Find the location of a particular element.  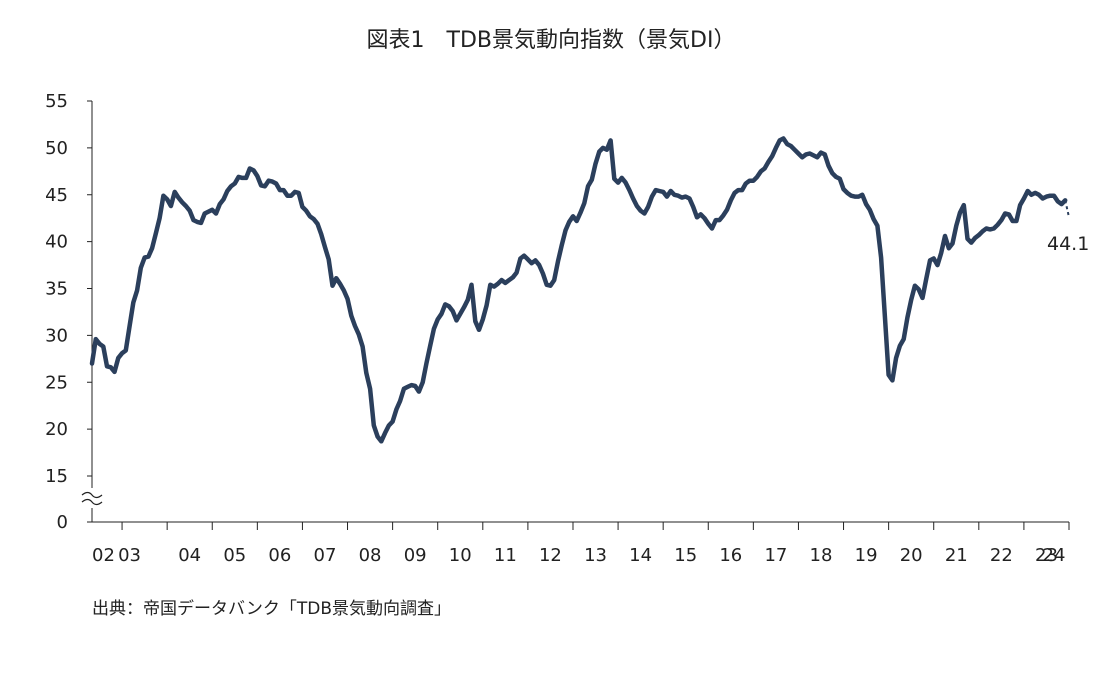

x-tick-label: 17 is located at coordinates (775, 555).